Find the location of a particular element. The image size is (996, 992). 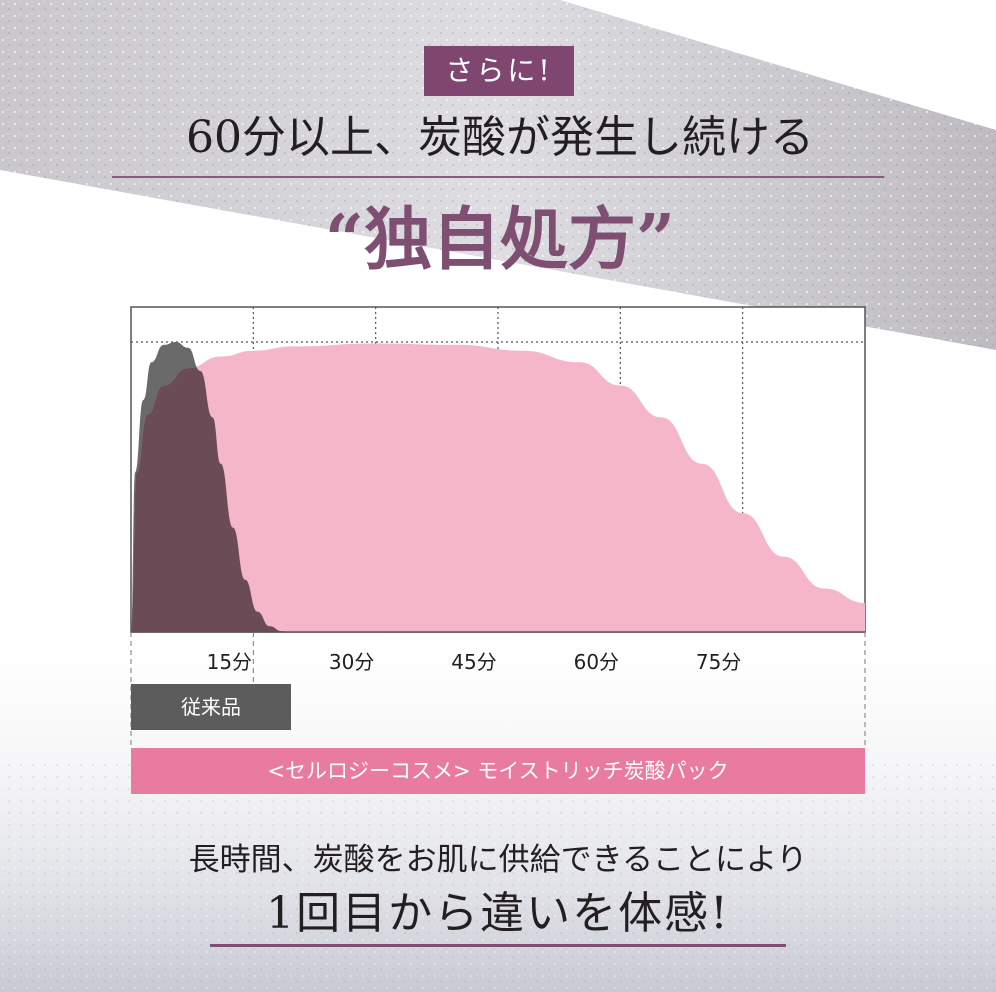

caption: 長時間、炭酸をお肌に供給できることにより is located at coordinates (498, 860).